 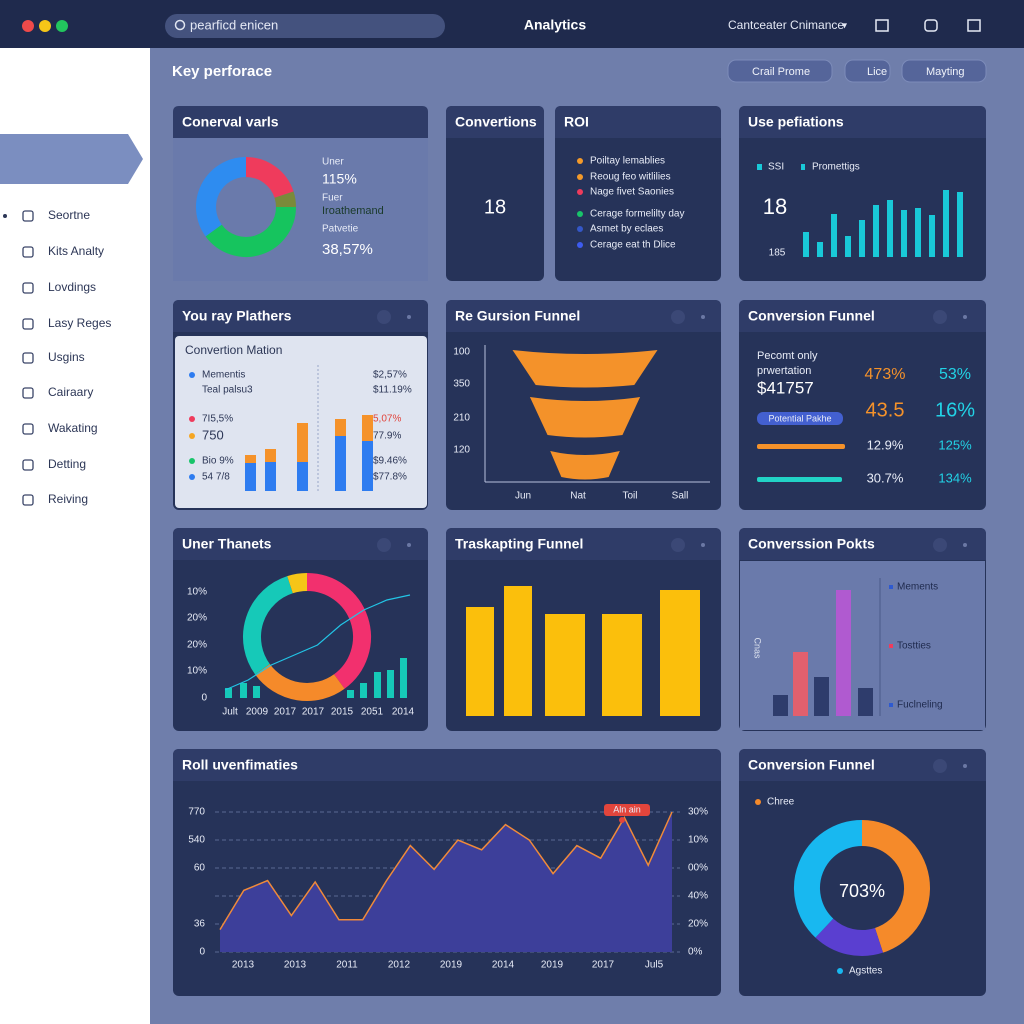 I want to click on menu-item: Reiving, so click(x=68, y=499).